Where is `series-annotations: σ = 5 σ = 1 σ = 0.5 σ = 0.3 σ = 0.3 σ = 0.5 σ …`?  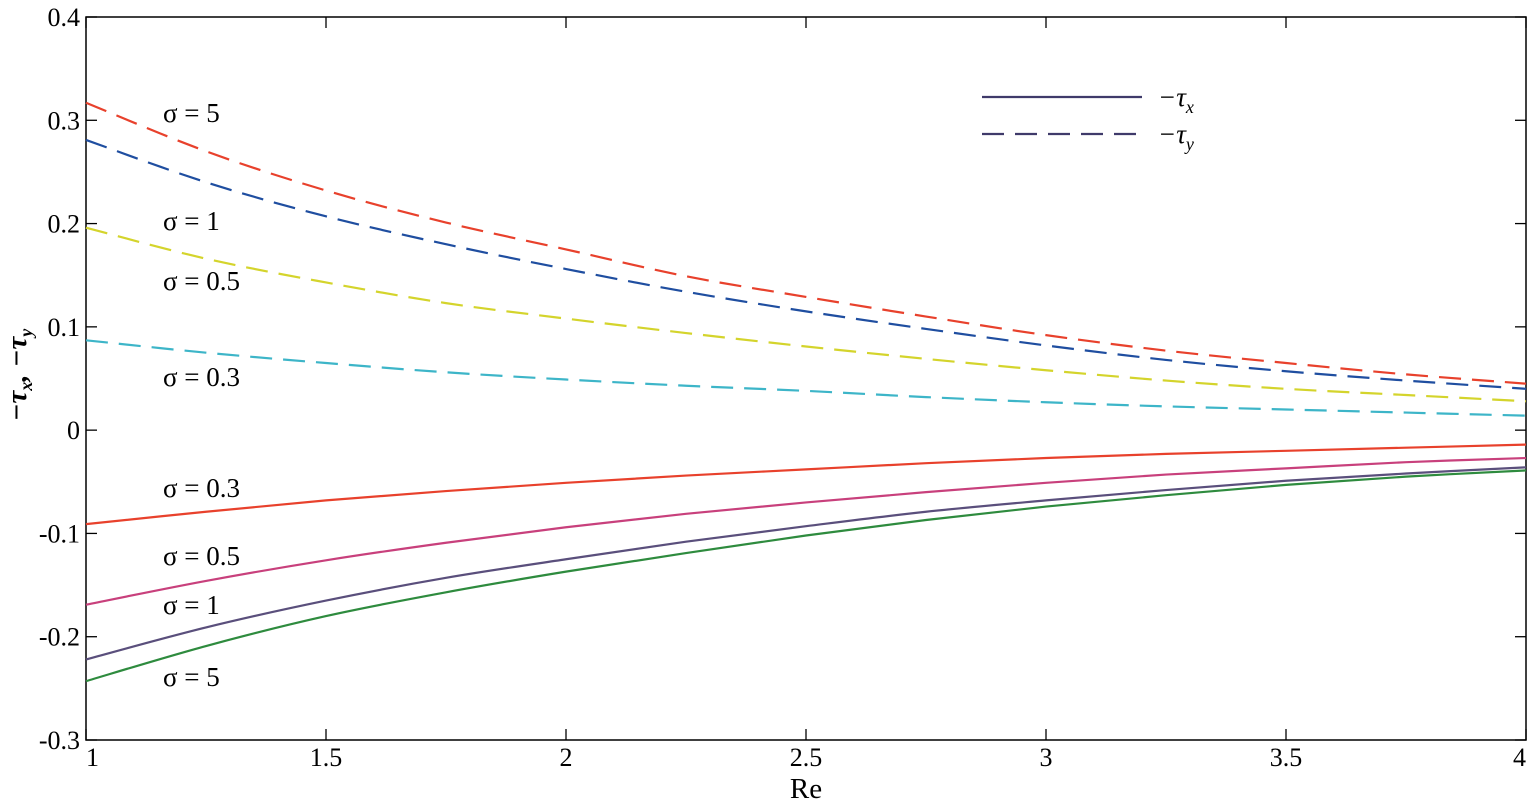
series-annotations: σ = 5 σ = 1 σ = 0.5 σ = 0.3 σ = 0.3 σ = 0.5 σ … is located at coordinates (201, 395).